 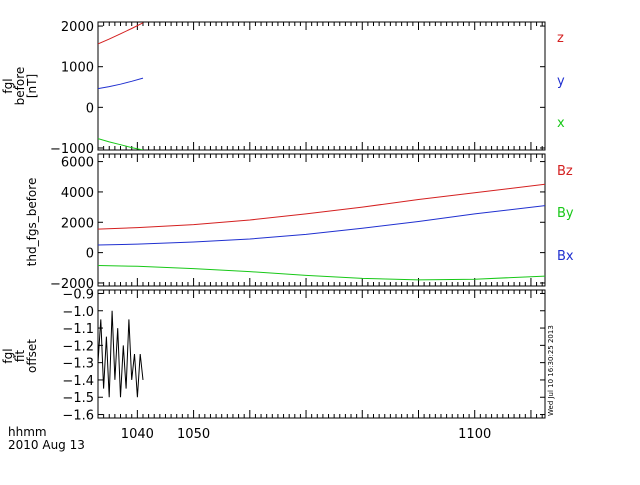 What do you see at coordinates (78, 416) in the screenshot?
I see `y-tick-label: −1.6` at bounding box center [78, 416].